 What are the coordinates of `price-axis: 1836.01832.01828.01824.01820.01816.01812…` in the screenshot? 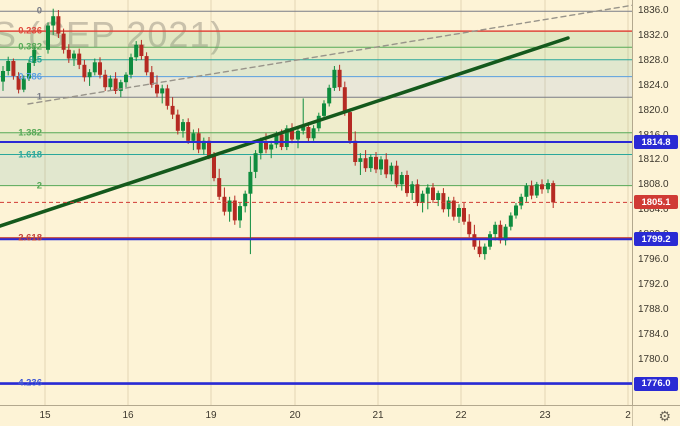 It's located at (656, 202).